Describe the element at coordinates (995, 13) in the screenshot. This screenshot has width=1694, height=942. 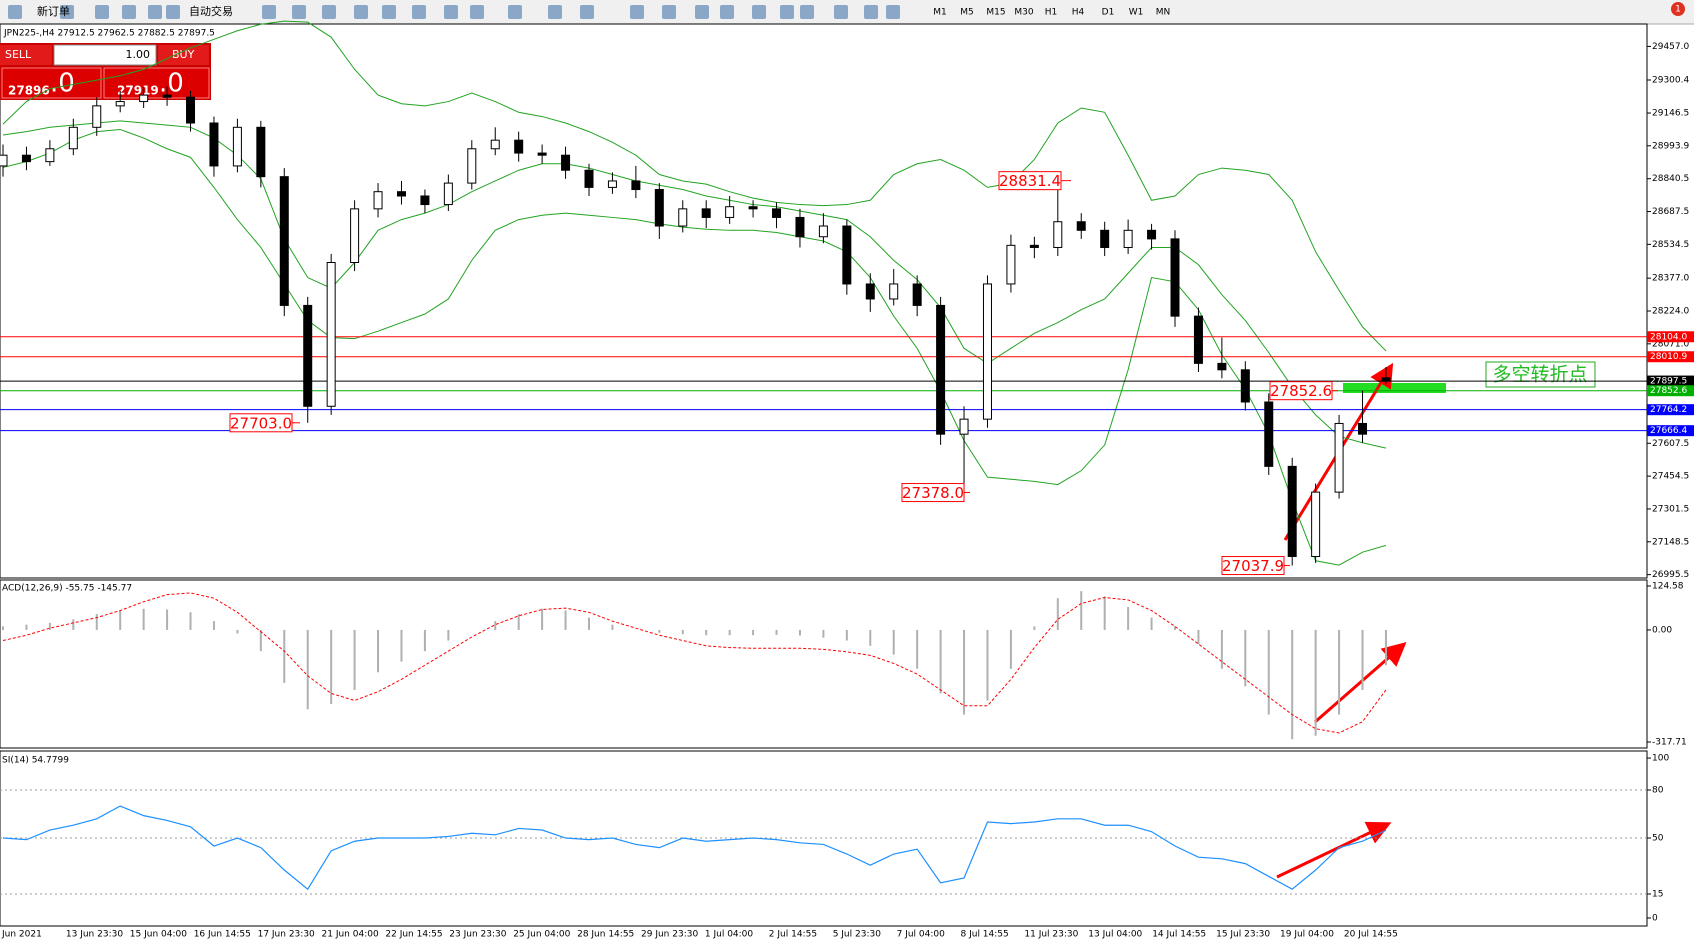
I see `timeframe: M15` at that location.